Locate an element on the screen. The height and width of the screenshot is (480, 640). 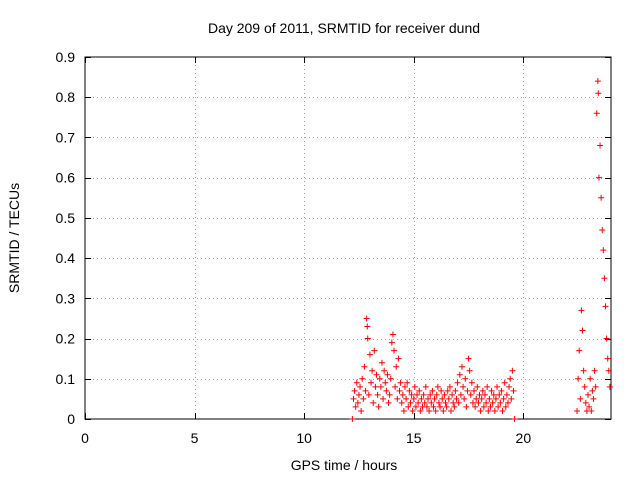
y-tick-label: 0 is located at coordinates (71, 419).